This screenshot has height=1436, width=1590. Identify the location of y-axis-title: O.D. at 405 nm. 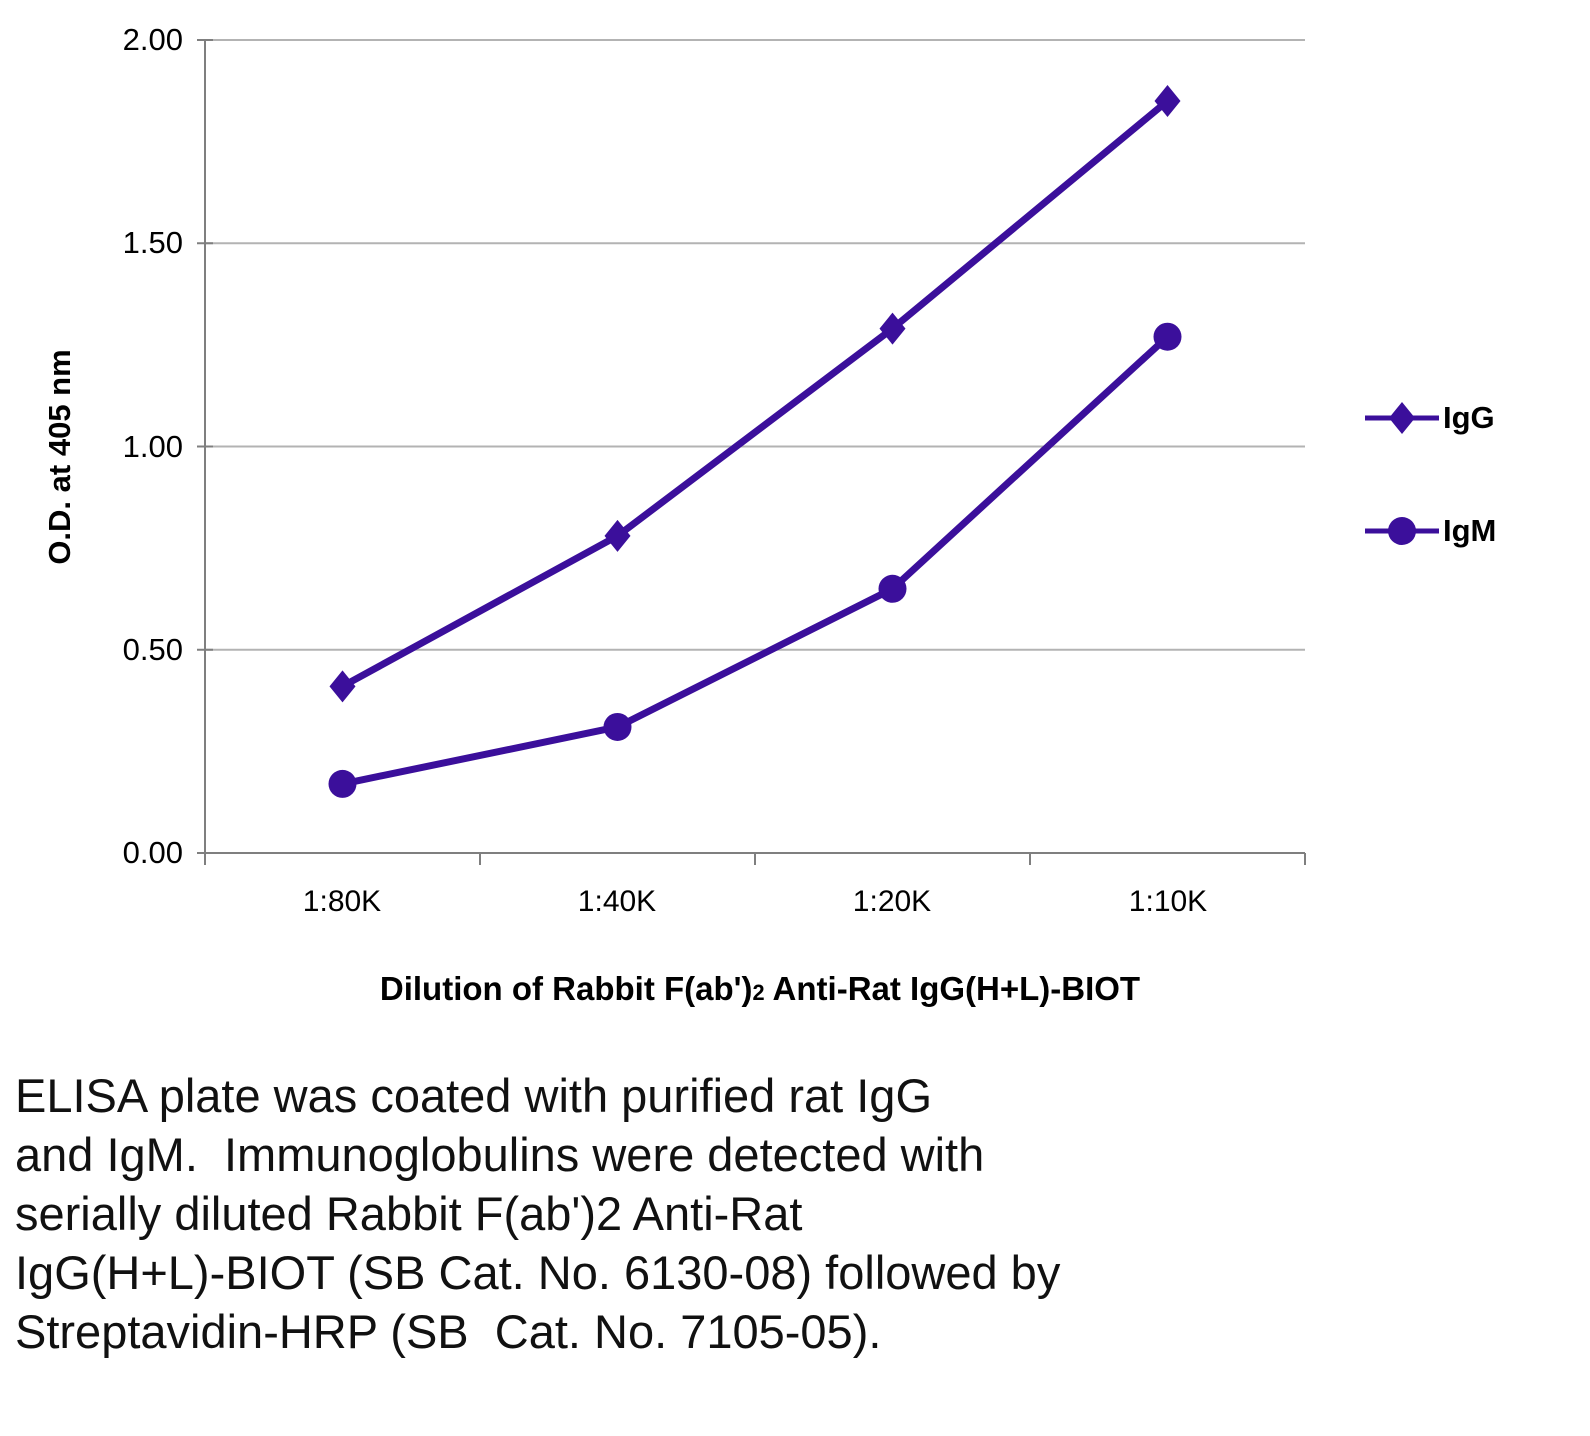
(59, 457).